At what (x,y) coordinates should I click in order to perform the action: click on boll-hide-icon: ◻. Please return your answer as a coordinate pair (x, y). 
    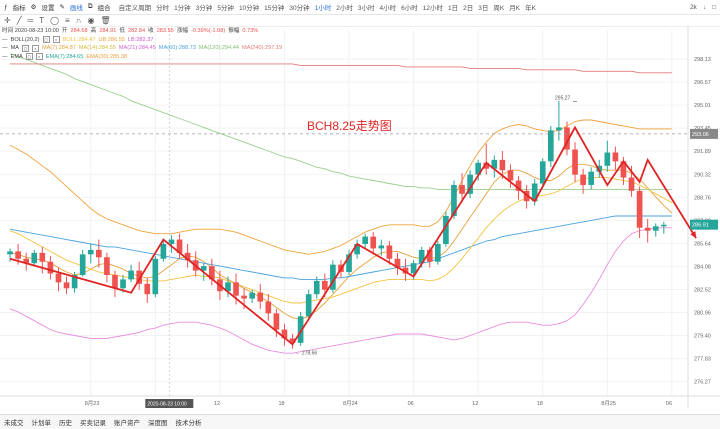
    Looking at the image, I should click on (46, 40).